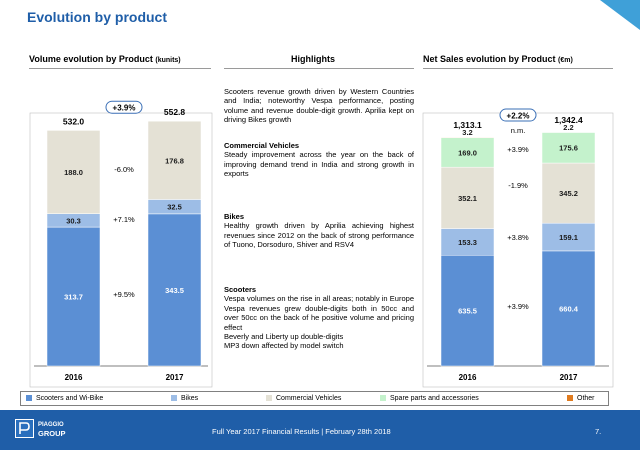 The width and height of the screenshot is (640, 450). I want to click on change-label: n.m., so click(518, 130).